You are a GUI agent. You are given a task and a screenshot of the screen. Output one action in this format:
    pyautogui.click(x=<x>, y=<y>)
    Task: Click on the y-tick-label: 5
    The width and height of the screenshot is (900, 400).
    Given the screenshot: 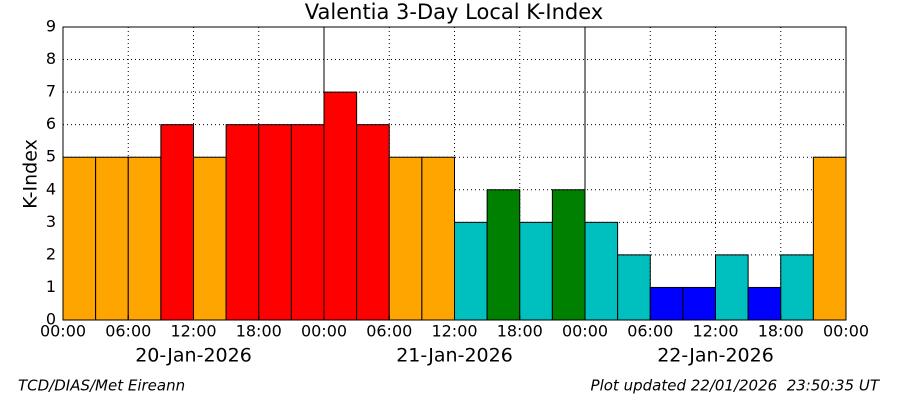 What is the action you would take?
    pyautogui.click(x=51, y=156)
    